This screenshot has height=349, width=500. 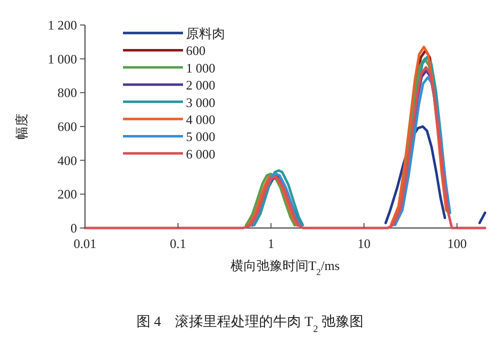 I want to click on x-tick-label: 100, so click(x=457, y=243).